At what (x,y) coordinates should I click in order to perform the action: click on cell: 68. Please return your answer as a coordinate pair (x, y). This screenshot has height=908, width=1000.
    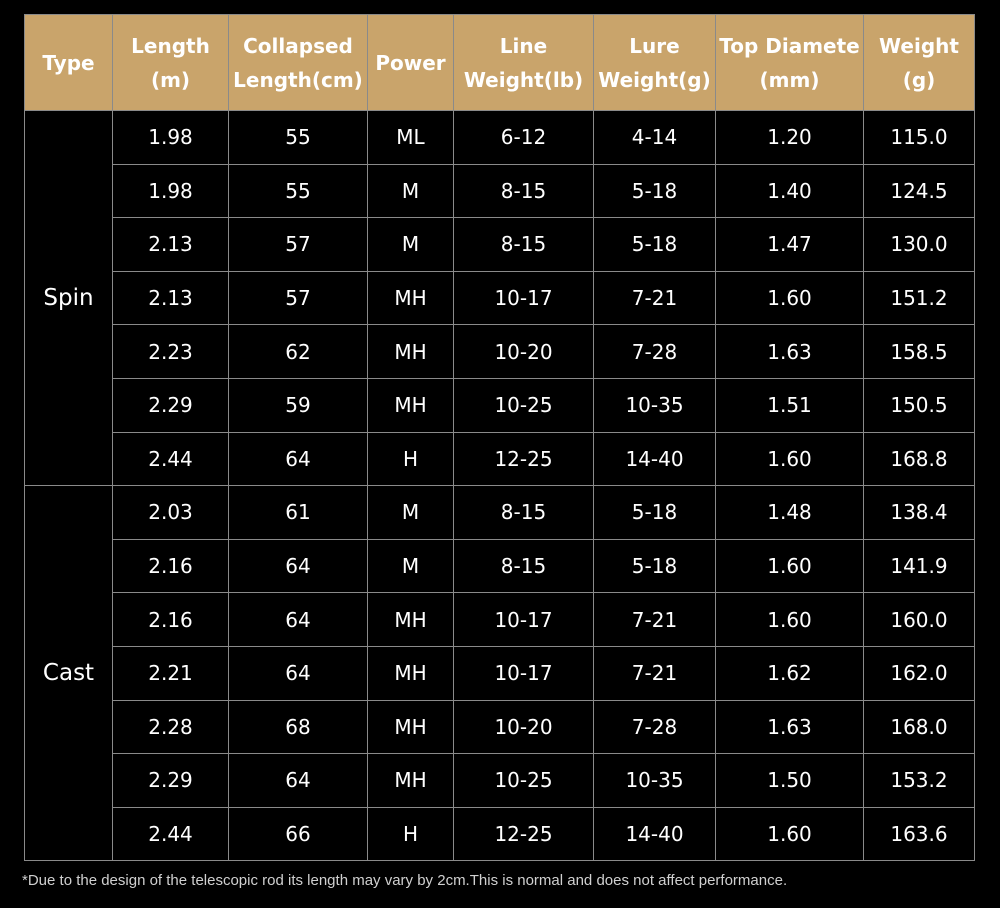
    Looking at the image, I should click on (298, 727).